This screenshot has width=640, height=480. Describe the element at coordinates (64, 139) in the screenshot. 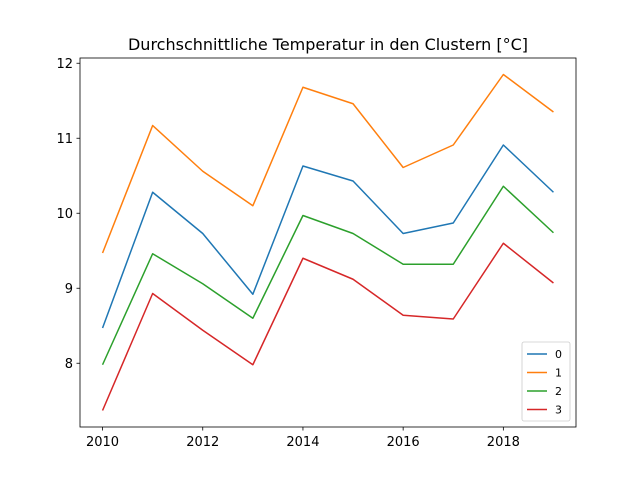

I see `y-tick-label: 11` at that location.